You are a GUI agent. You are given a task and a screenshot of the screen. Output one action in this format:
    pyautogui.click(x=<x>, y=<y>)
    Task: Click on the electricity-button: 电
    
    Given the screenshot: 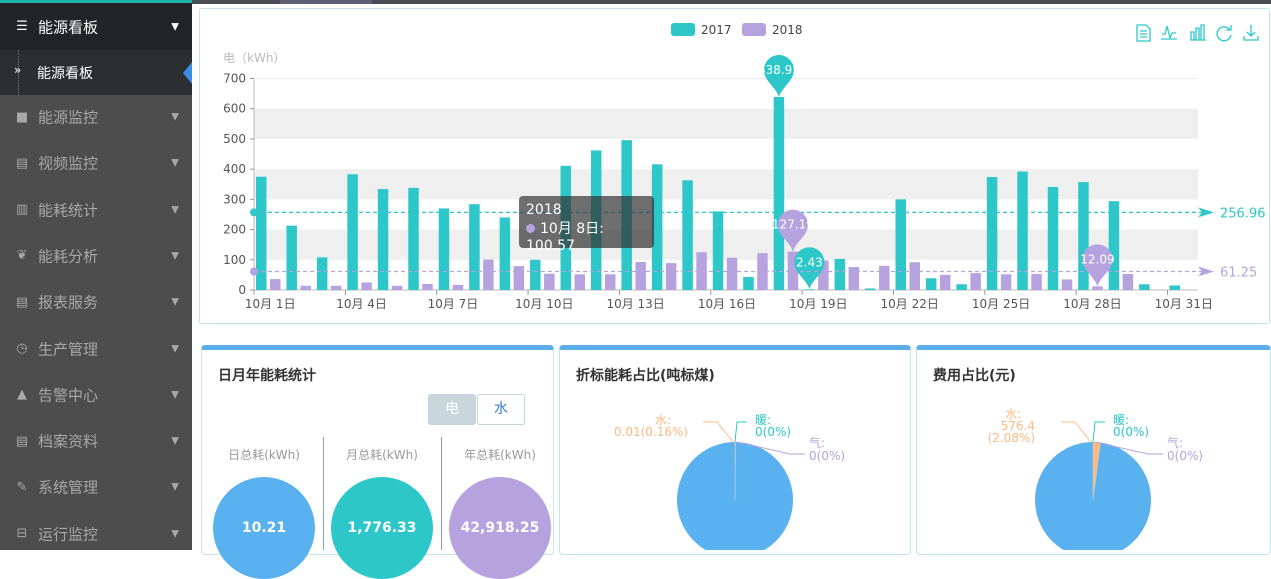 What is the action you would take?
    pyautogui.click(x=452, y=409)
    